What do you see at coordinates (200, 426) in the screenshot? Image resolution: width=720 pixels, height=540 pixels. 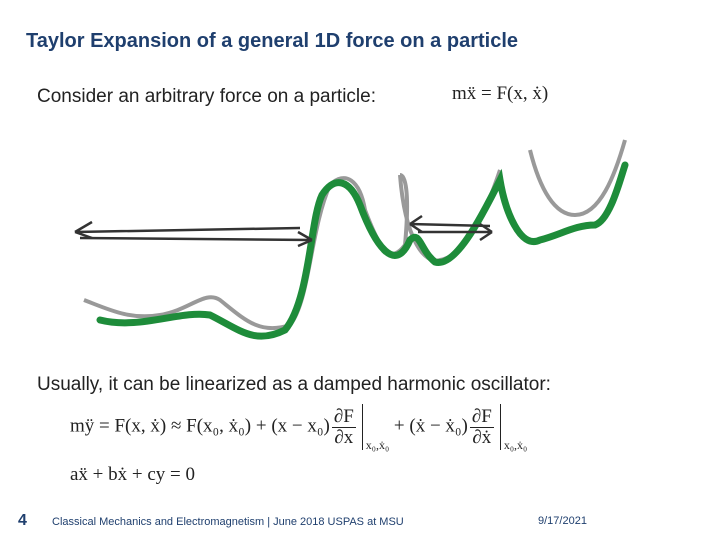 I see `equation-part: mÿ = F(x, ẋ) ≈ F(x₀, ẋ₀) + (x − x₀)` at bounding box center [200, 426].